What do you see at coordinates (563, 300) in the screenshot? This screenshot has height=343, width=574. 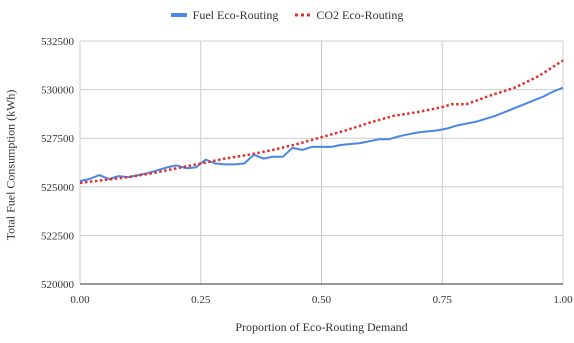 I see `x-tick-label: 1.00` at bounding box center [563, 300].